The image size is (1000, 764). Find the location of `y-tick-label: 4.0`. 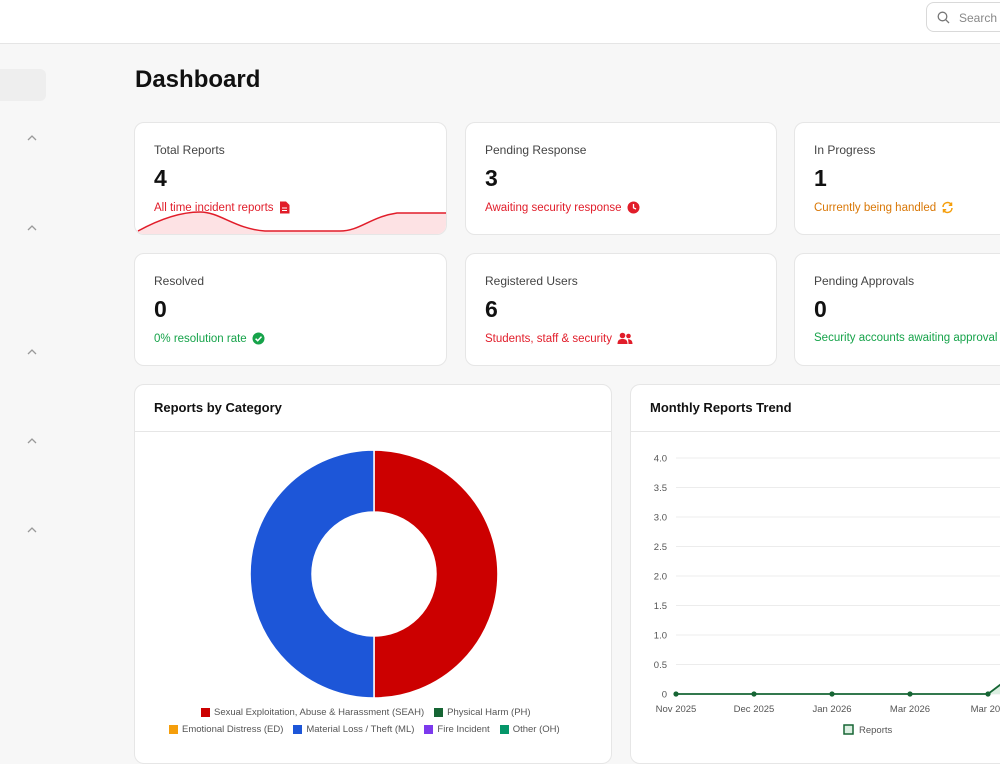

y-tick-label: 4.0 is located at coordinates (660, 459).